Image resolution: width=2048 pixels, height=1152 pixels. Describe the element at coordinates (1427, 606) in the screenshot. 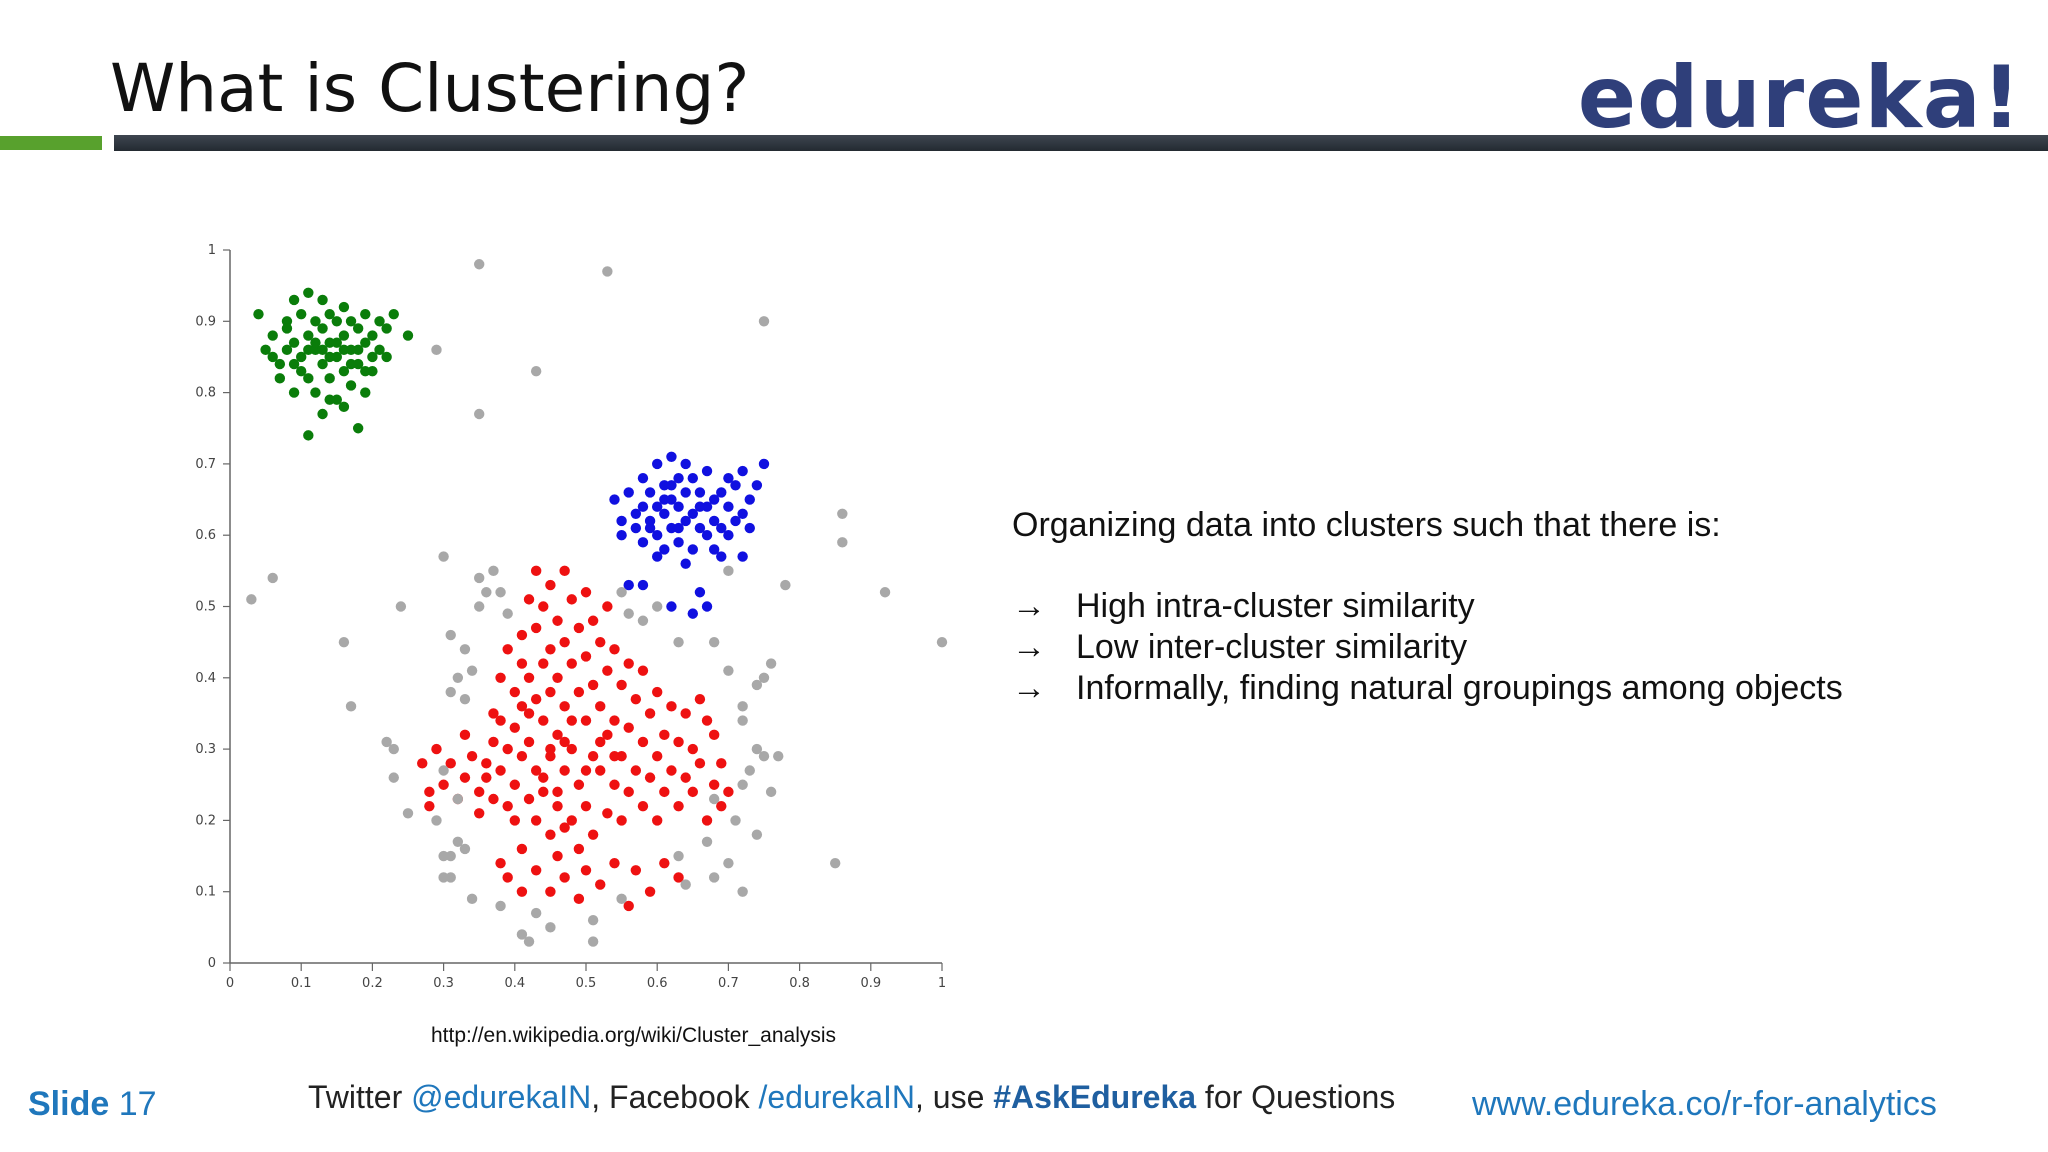

I see `bullet-item: → High intra-cluster similarity` at that location.